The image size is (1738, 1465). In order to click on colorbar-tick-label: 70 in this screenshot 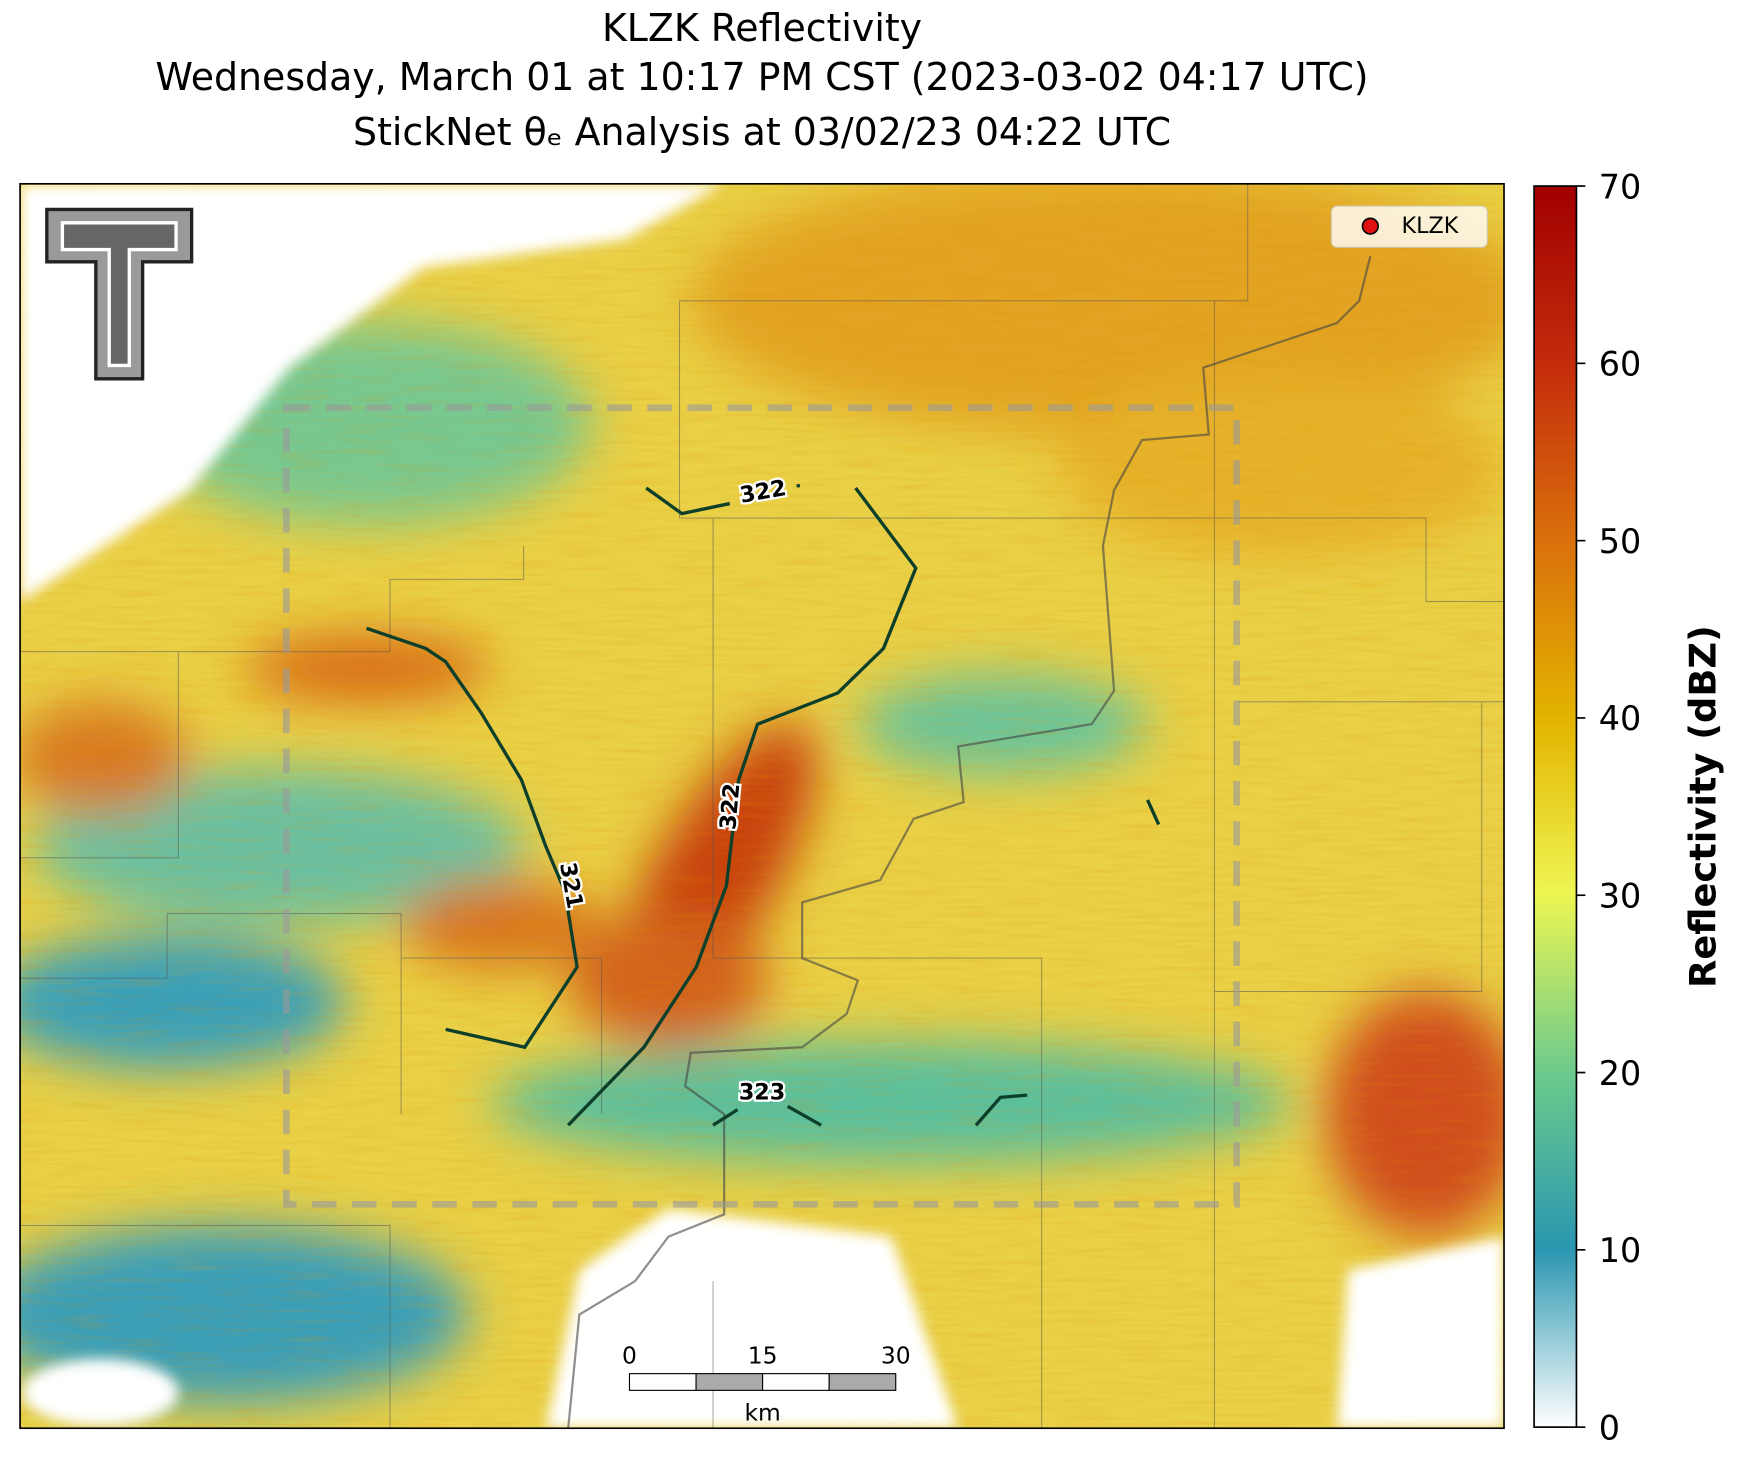, I will do `click(1620, 186)`.